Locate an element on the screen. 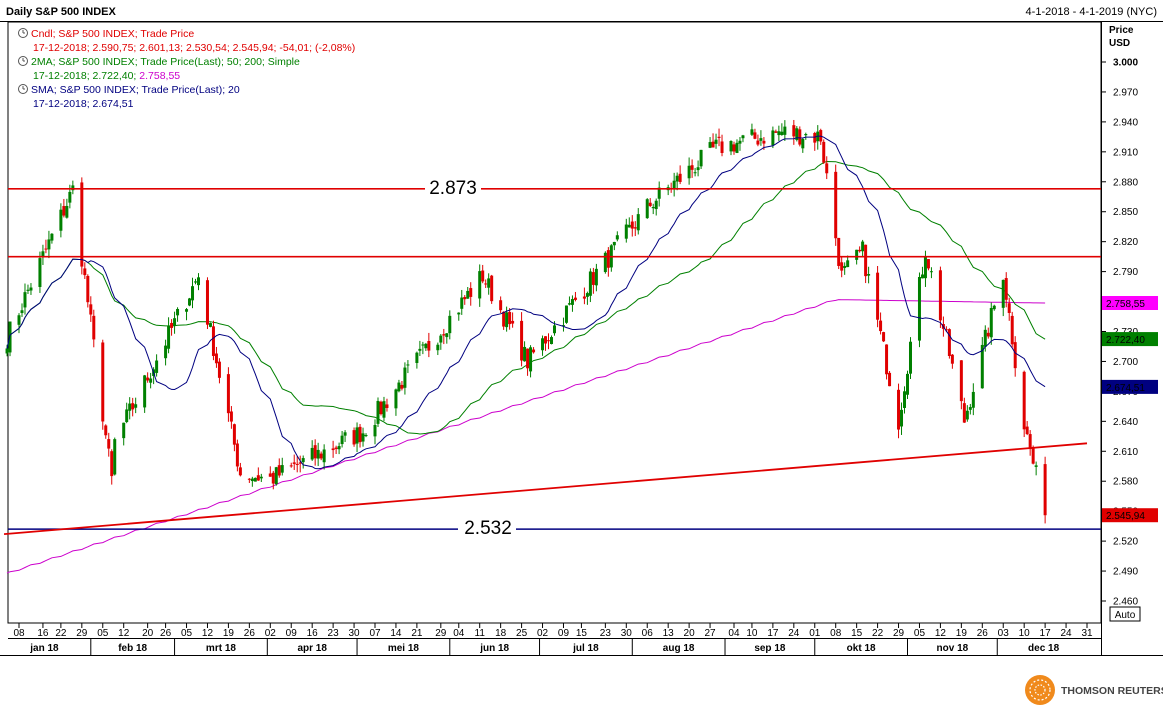 Image resolution: width=1163 pixels, height=710 pixels. x-tick-label: 24 is located at coordinates (794, 633).